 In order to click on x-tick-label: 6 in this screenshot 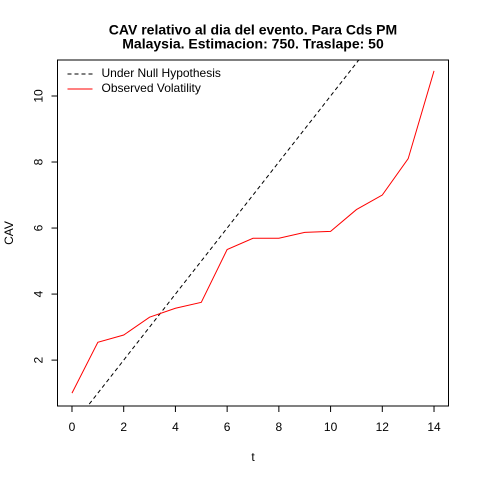, I will do `click(227, 427)`.